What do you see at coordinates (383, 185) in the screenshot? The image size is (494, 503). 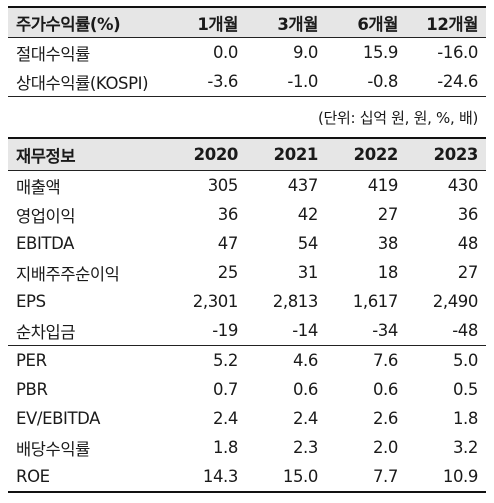 I see `cell: 419` at bounding box center [383, 185].